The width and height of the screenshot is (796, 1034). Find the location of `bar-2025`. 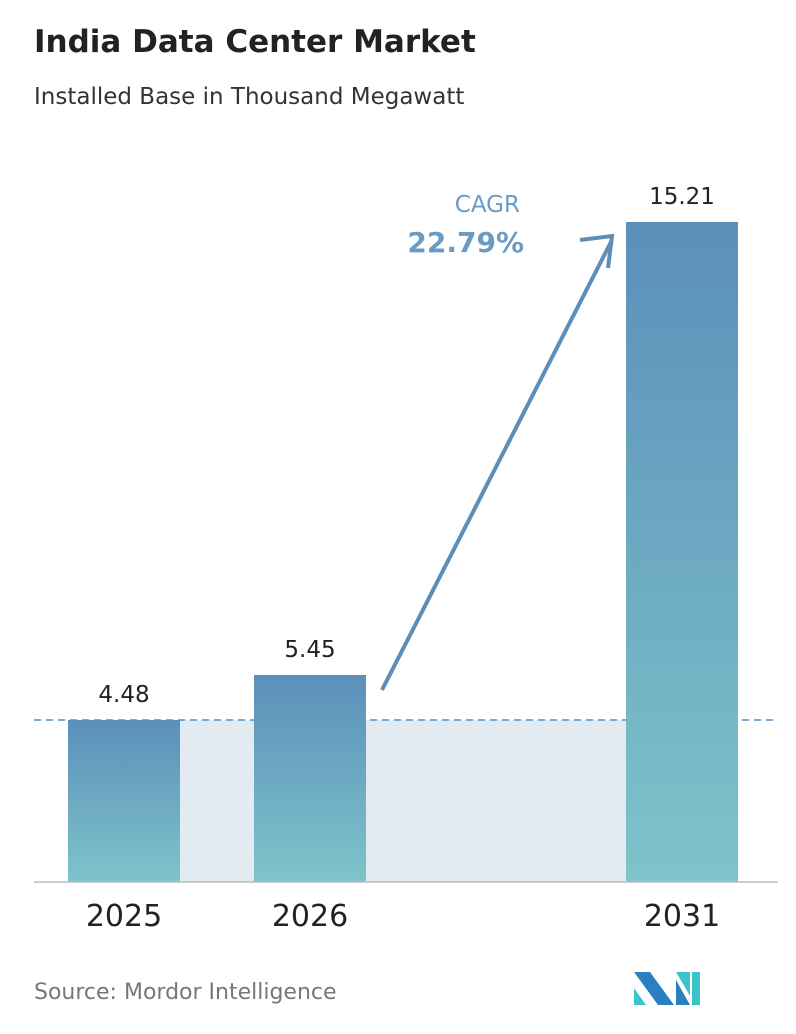

bar-2025 is located at coordinates (124, 800).